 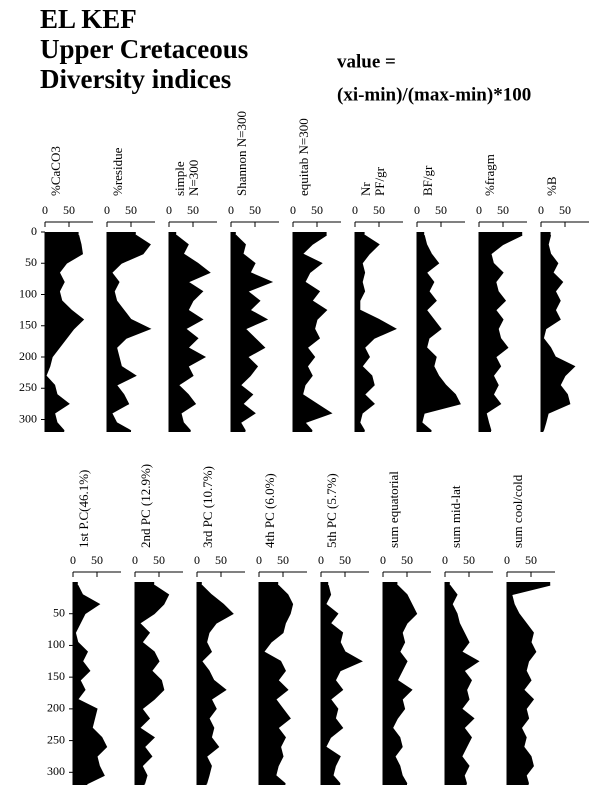 I want to click on column-label: sum equatorial, so click(x=393, y=509).